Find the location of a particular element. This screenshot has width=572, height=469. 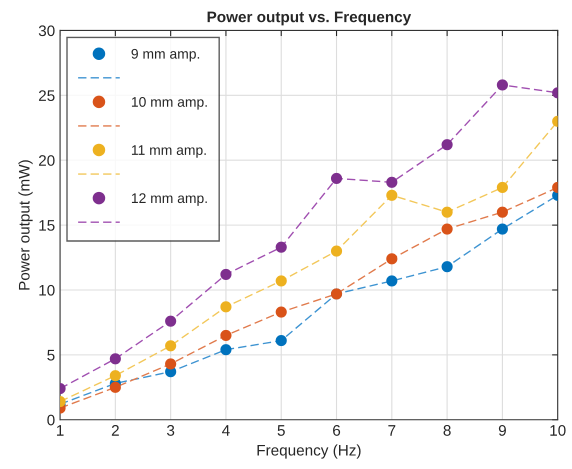

chart-title: Power output vs. Frequency is located at coordinates (310, 19).